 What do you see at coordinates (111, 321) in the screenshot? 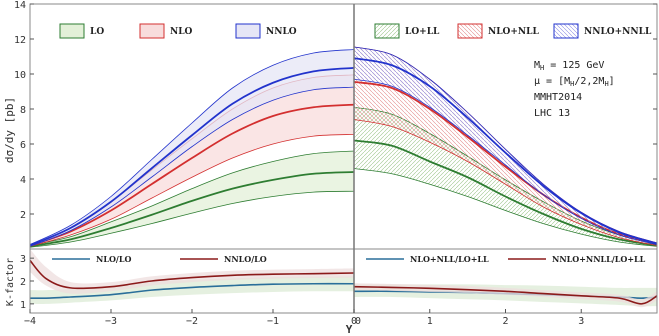
I see `x-tick-label-left: −3` at bounding box center [111, 321].